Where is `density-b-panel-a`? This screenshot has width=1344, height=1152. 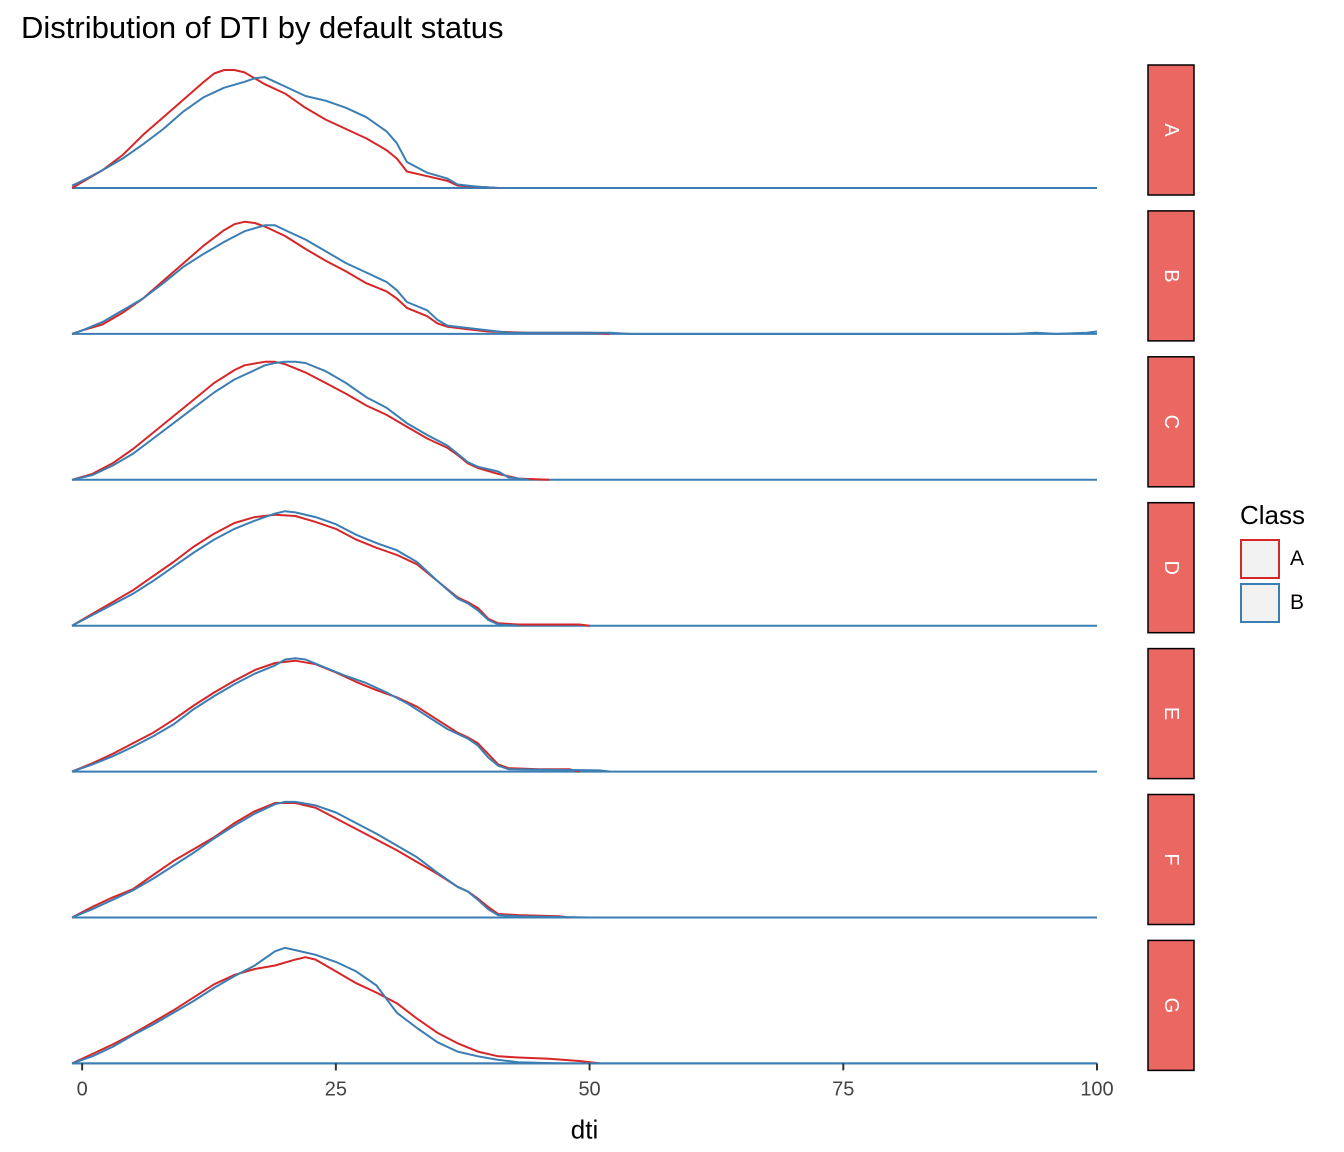
density-b-panel-a is located at coordinates (285, 132).